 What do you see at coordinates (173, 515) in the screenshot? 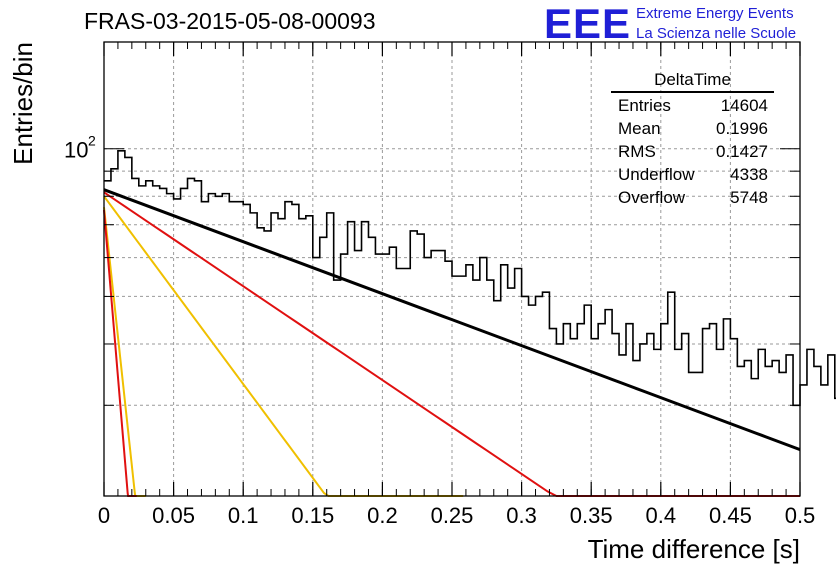
I see `x-tick-label: 0.05` at bounding box center [173, 515].